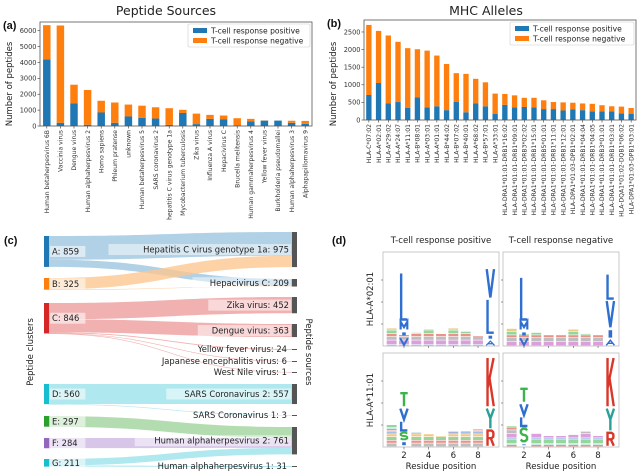 The image size is (640, 472). Describe the element at coordinates (554, 170) in the screenshot. I see `x-tick-label: HLA-DRA1*01:01-DRB1*11:01` at that location.